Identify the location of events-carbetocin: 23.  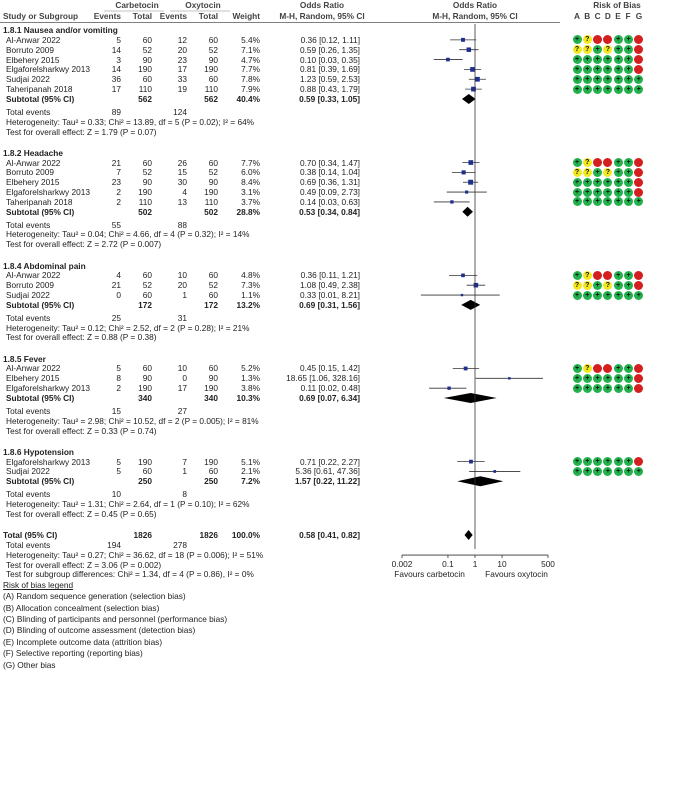
(116, 182).